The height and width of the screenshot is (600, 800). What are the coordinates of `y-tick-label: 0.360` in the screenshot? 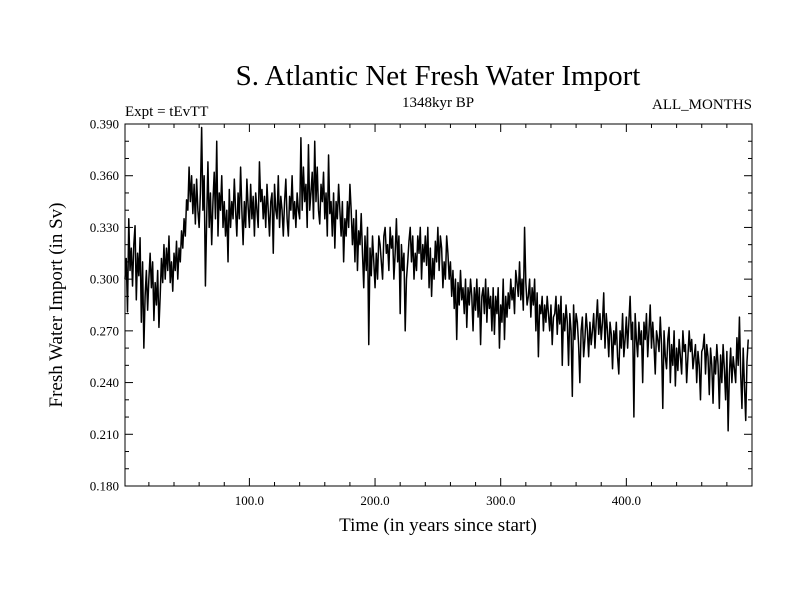 It's located at (104, 175).